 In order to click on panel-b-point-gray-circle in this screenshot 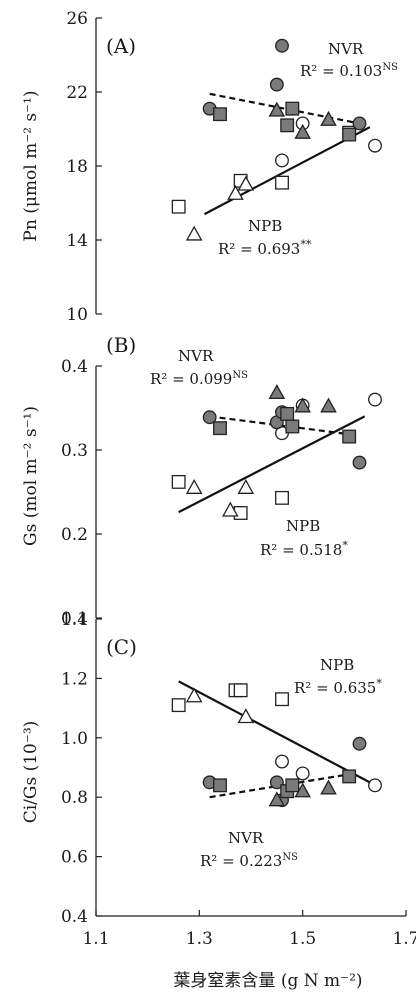, I will do `click(209, 417)`.